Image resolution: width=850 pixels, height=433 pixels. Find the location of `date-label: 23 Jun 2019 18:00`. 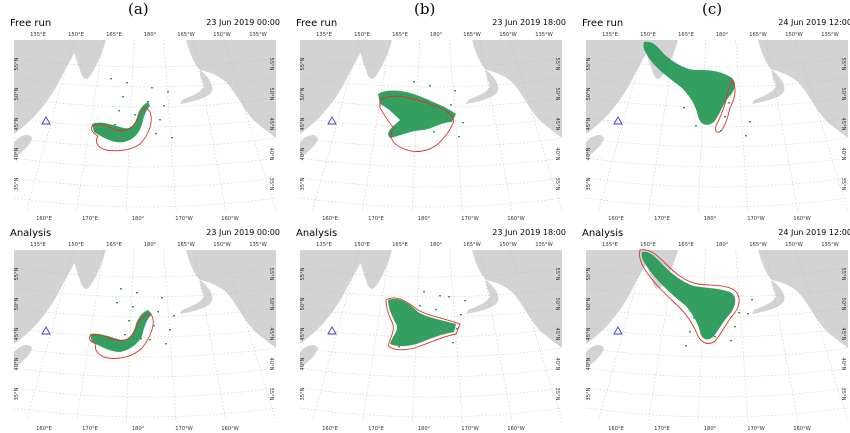

date-label: 23 Jun 2019 18:00 is located at coordinates (529, 22).